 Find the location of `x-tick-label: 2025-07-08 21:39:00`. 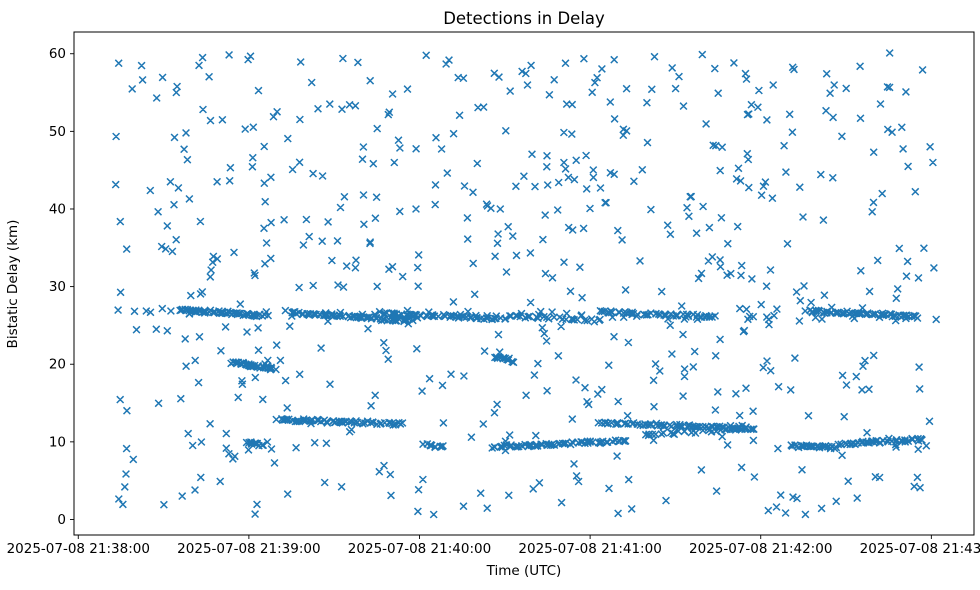

x-tick-label: 2025-07-08 21:39:00 is located at coordinates (248, 549).